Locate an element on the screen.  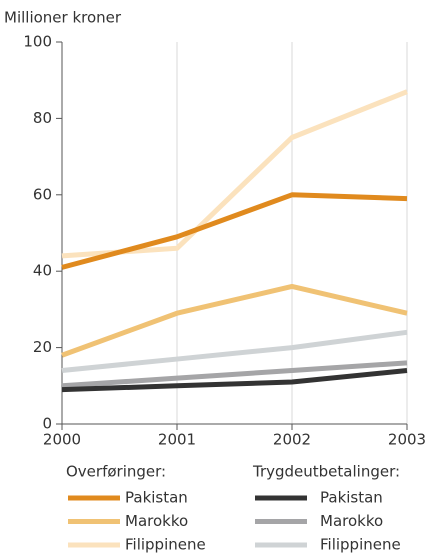
y-tick-label: 0 is located at coordinates (47, 424).